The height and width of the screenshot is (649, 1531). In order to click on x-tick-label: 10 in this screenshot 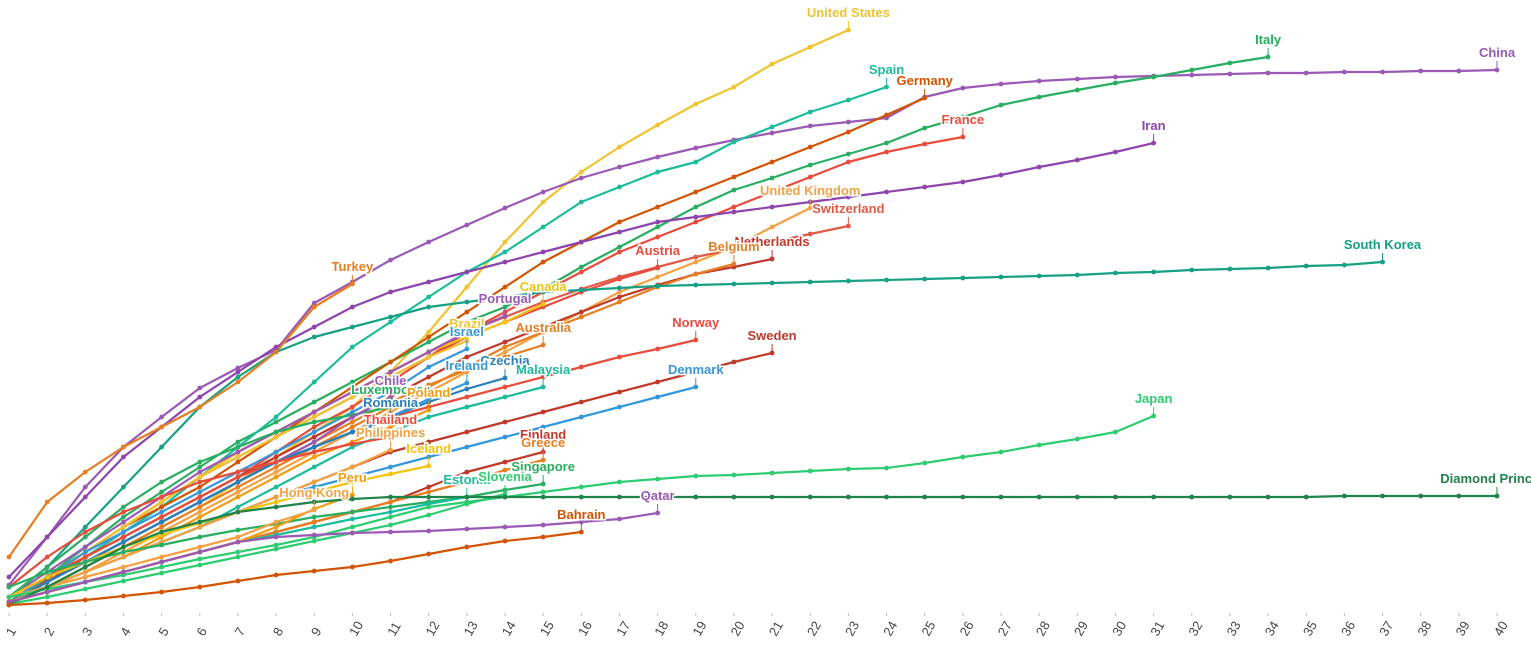, I will do `click(356, 628)`.